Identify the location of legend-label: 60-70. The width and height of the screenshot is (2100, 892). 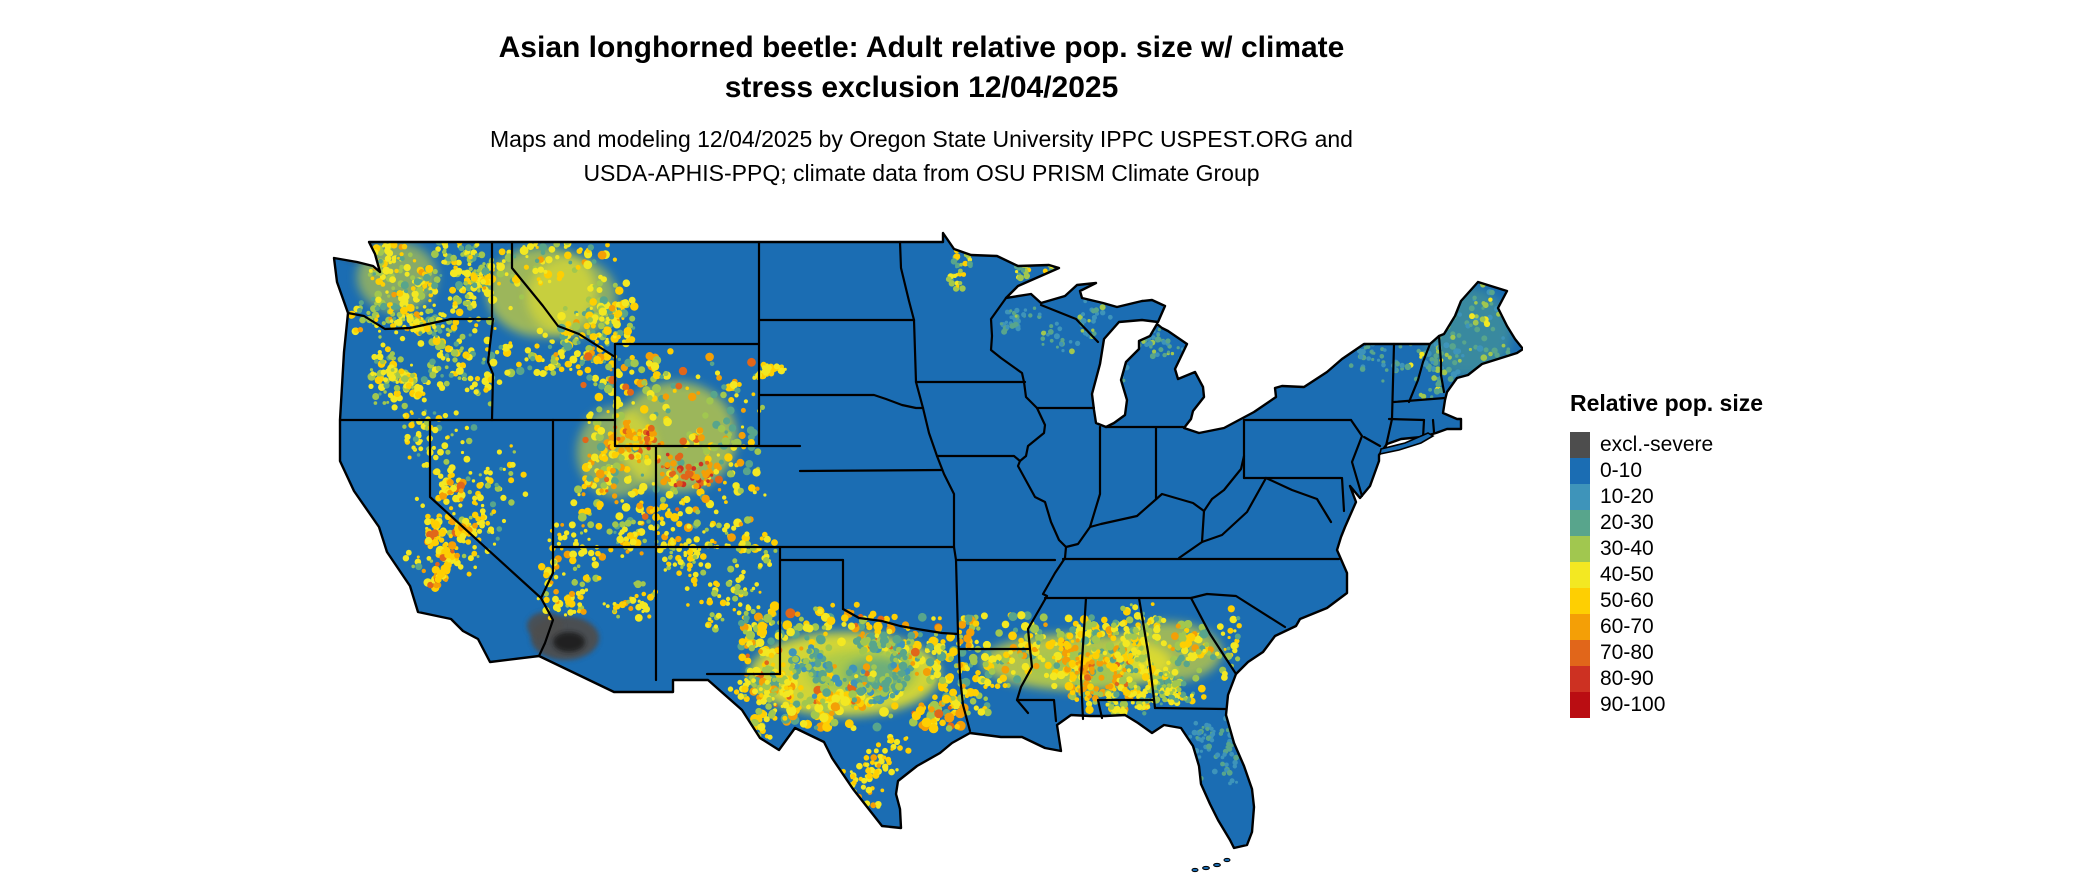
(1627, 626).